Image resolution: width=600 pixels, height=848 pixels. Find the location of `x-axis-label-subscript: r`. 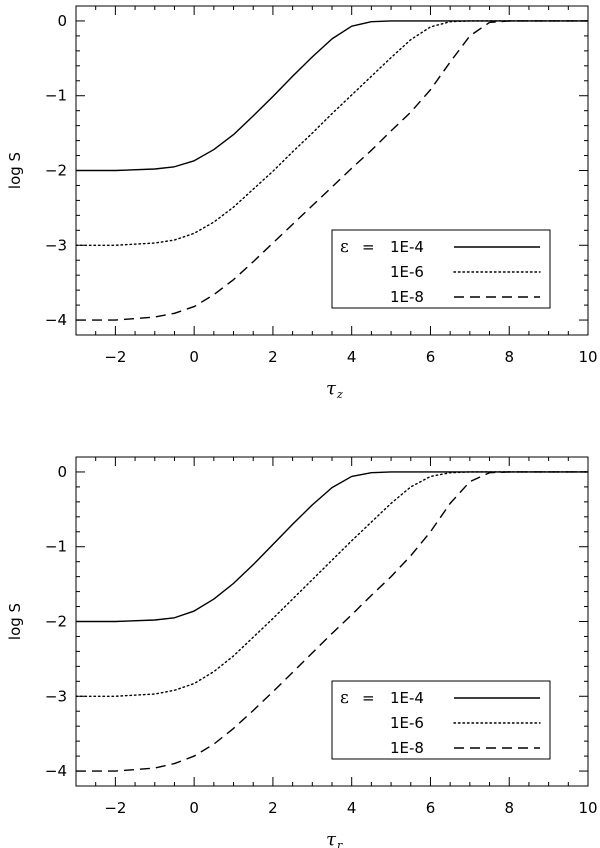

x-axis-label-subscript: r is located at coordinates (340, 843).